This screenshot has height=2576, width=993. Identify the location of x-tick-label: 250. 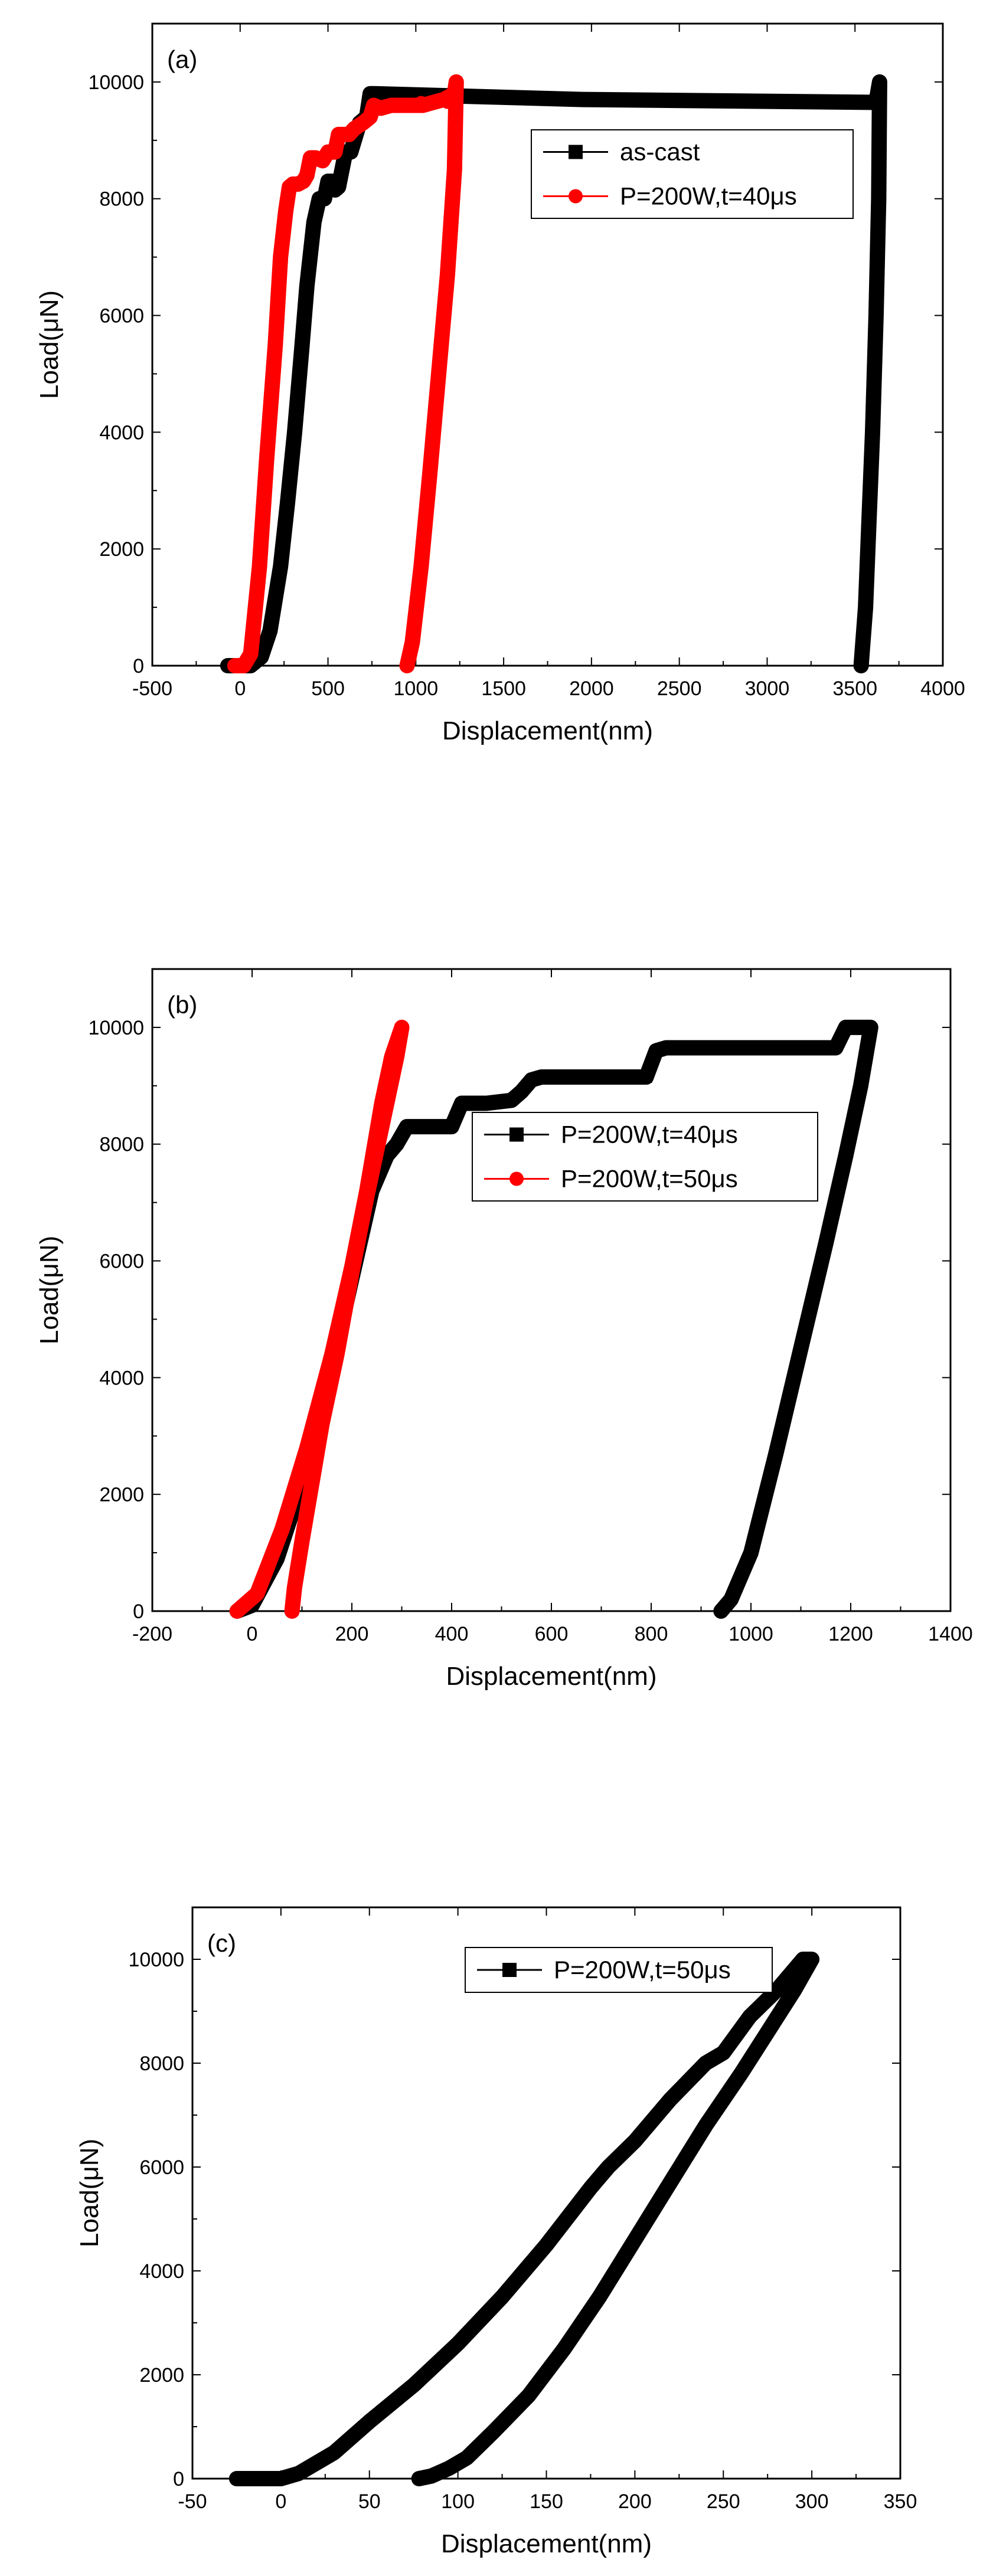
(723, 2502).